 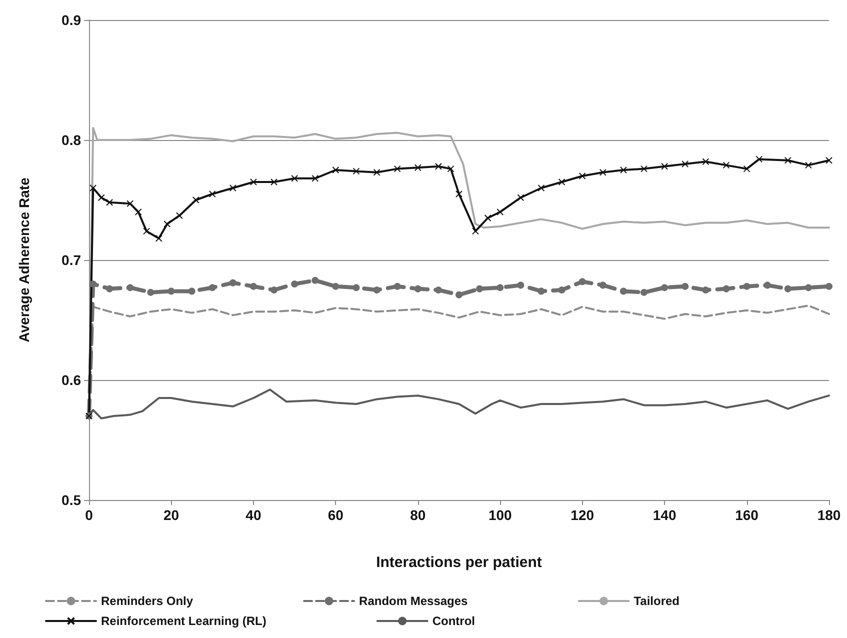 I want to click on x-tick-label: 180, so click(x=829, y=515).